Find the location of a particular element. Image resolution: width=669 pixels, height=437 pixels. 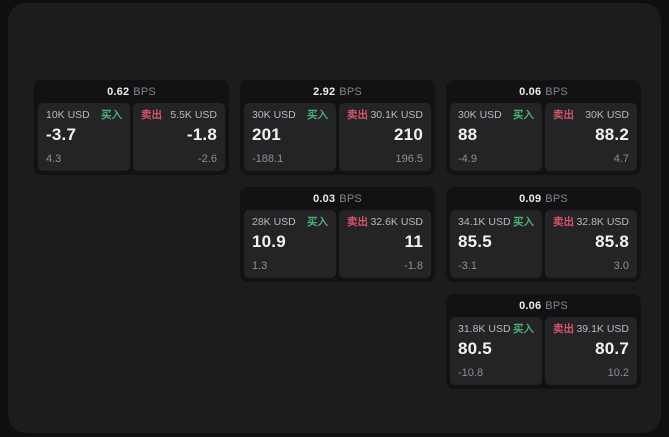

buy-quote-tile: 30K USD 买入 201 -188.1 is located at coordinates (290, 137).